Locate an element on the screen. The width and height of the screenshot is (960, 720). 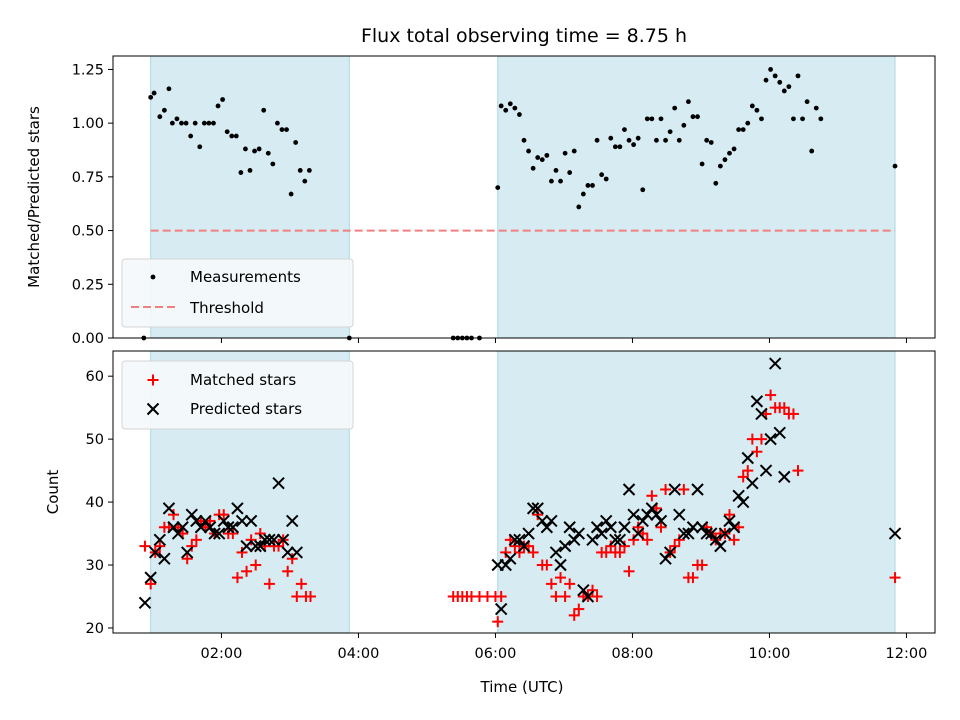
legend-predicted-marker is located at coordinates (153, 409).